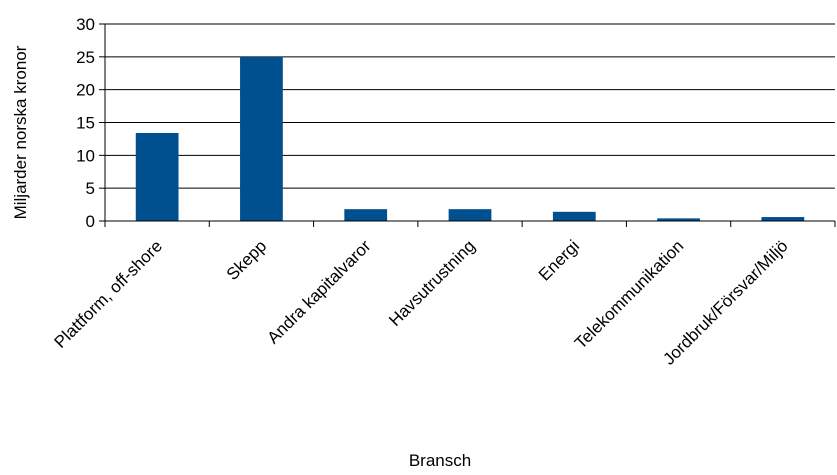  What do you see at coordinates (432, 283) in the screenshot?
I see `x-tick-label: Havsutrustning` at bounding box center [432, 283].